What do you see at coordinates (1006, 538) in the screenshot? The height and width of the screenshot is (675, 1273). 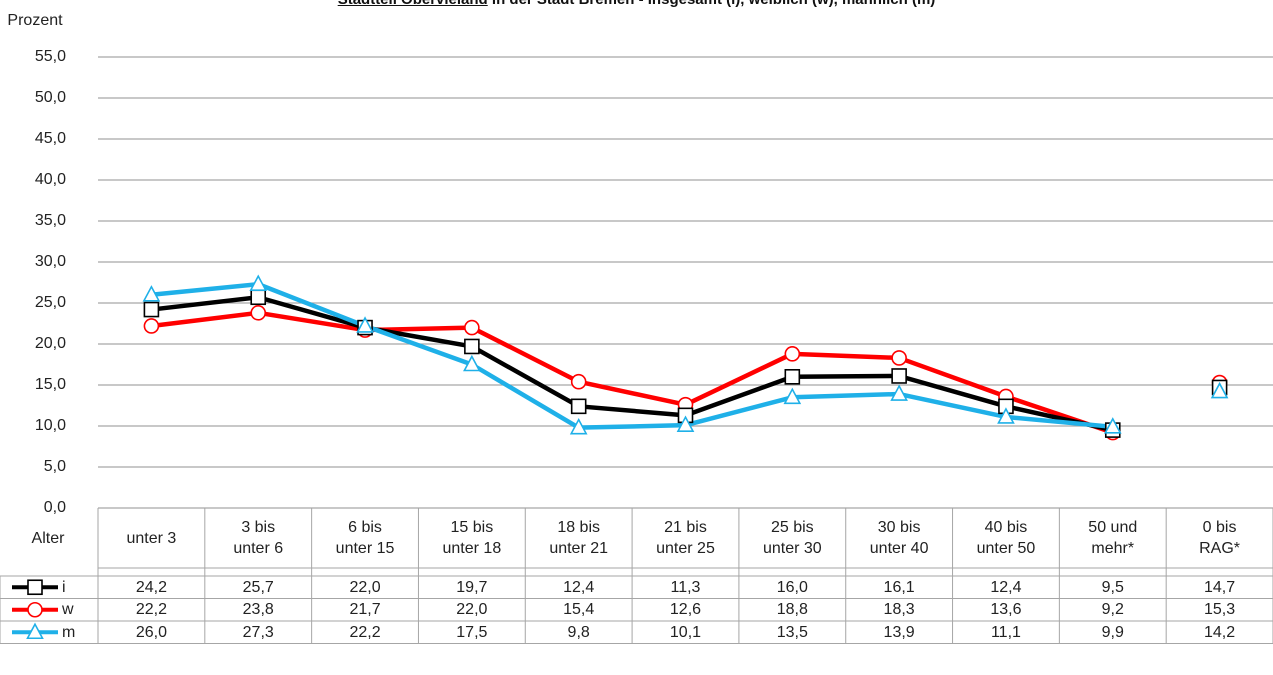 I see `x-tick-label: 40 bis unter 50` at bounding box center [1006, 538].